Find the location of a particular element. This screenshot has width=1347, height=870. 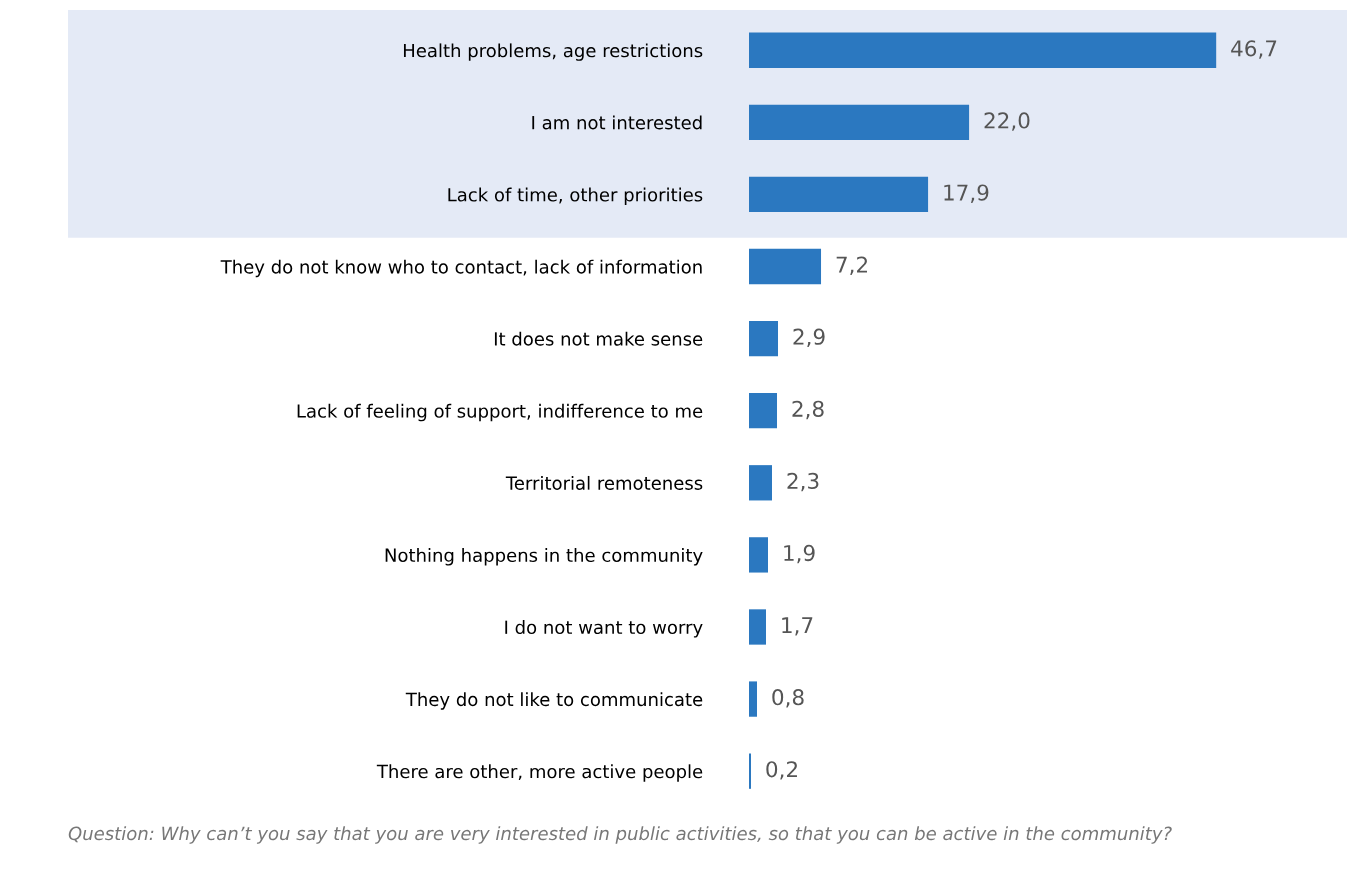

data-label: 2,3 is located at coordinates (803, 482).